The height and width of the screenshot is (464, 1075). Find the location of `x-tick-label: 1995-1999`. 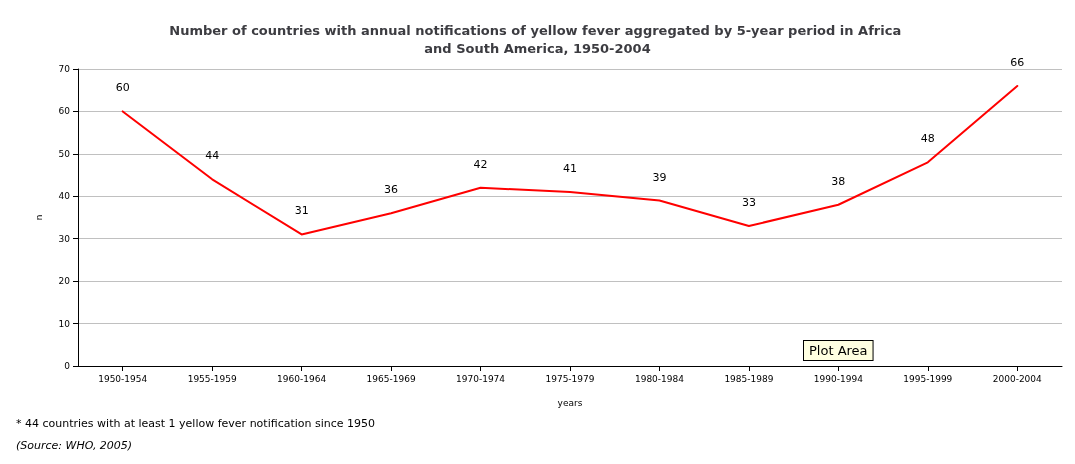

x-tick-label: 1995-1999 is located at coordinates (928, 378).